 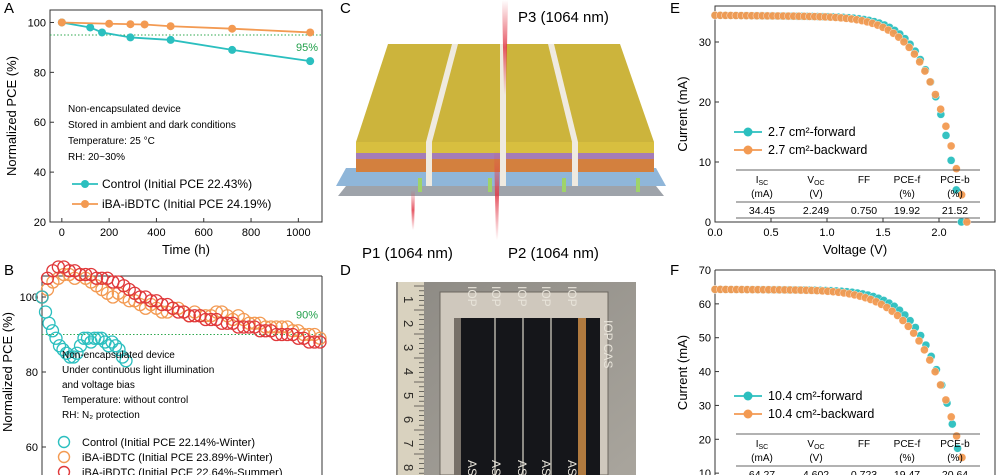 What do you see at coordinates (907, 444) in the screenshot?
I see `table-header-main: PCE-f` at bounding box center [907, 444].